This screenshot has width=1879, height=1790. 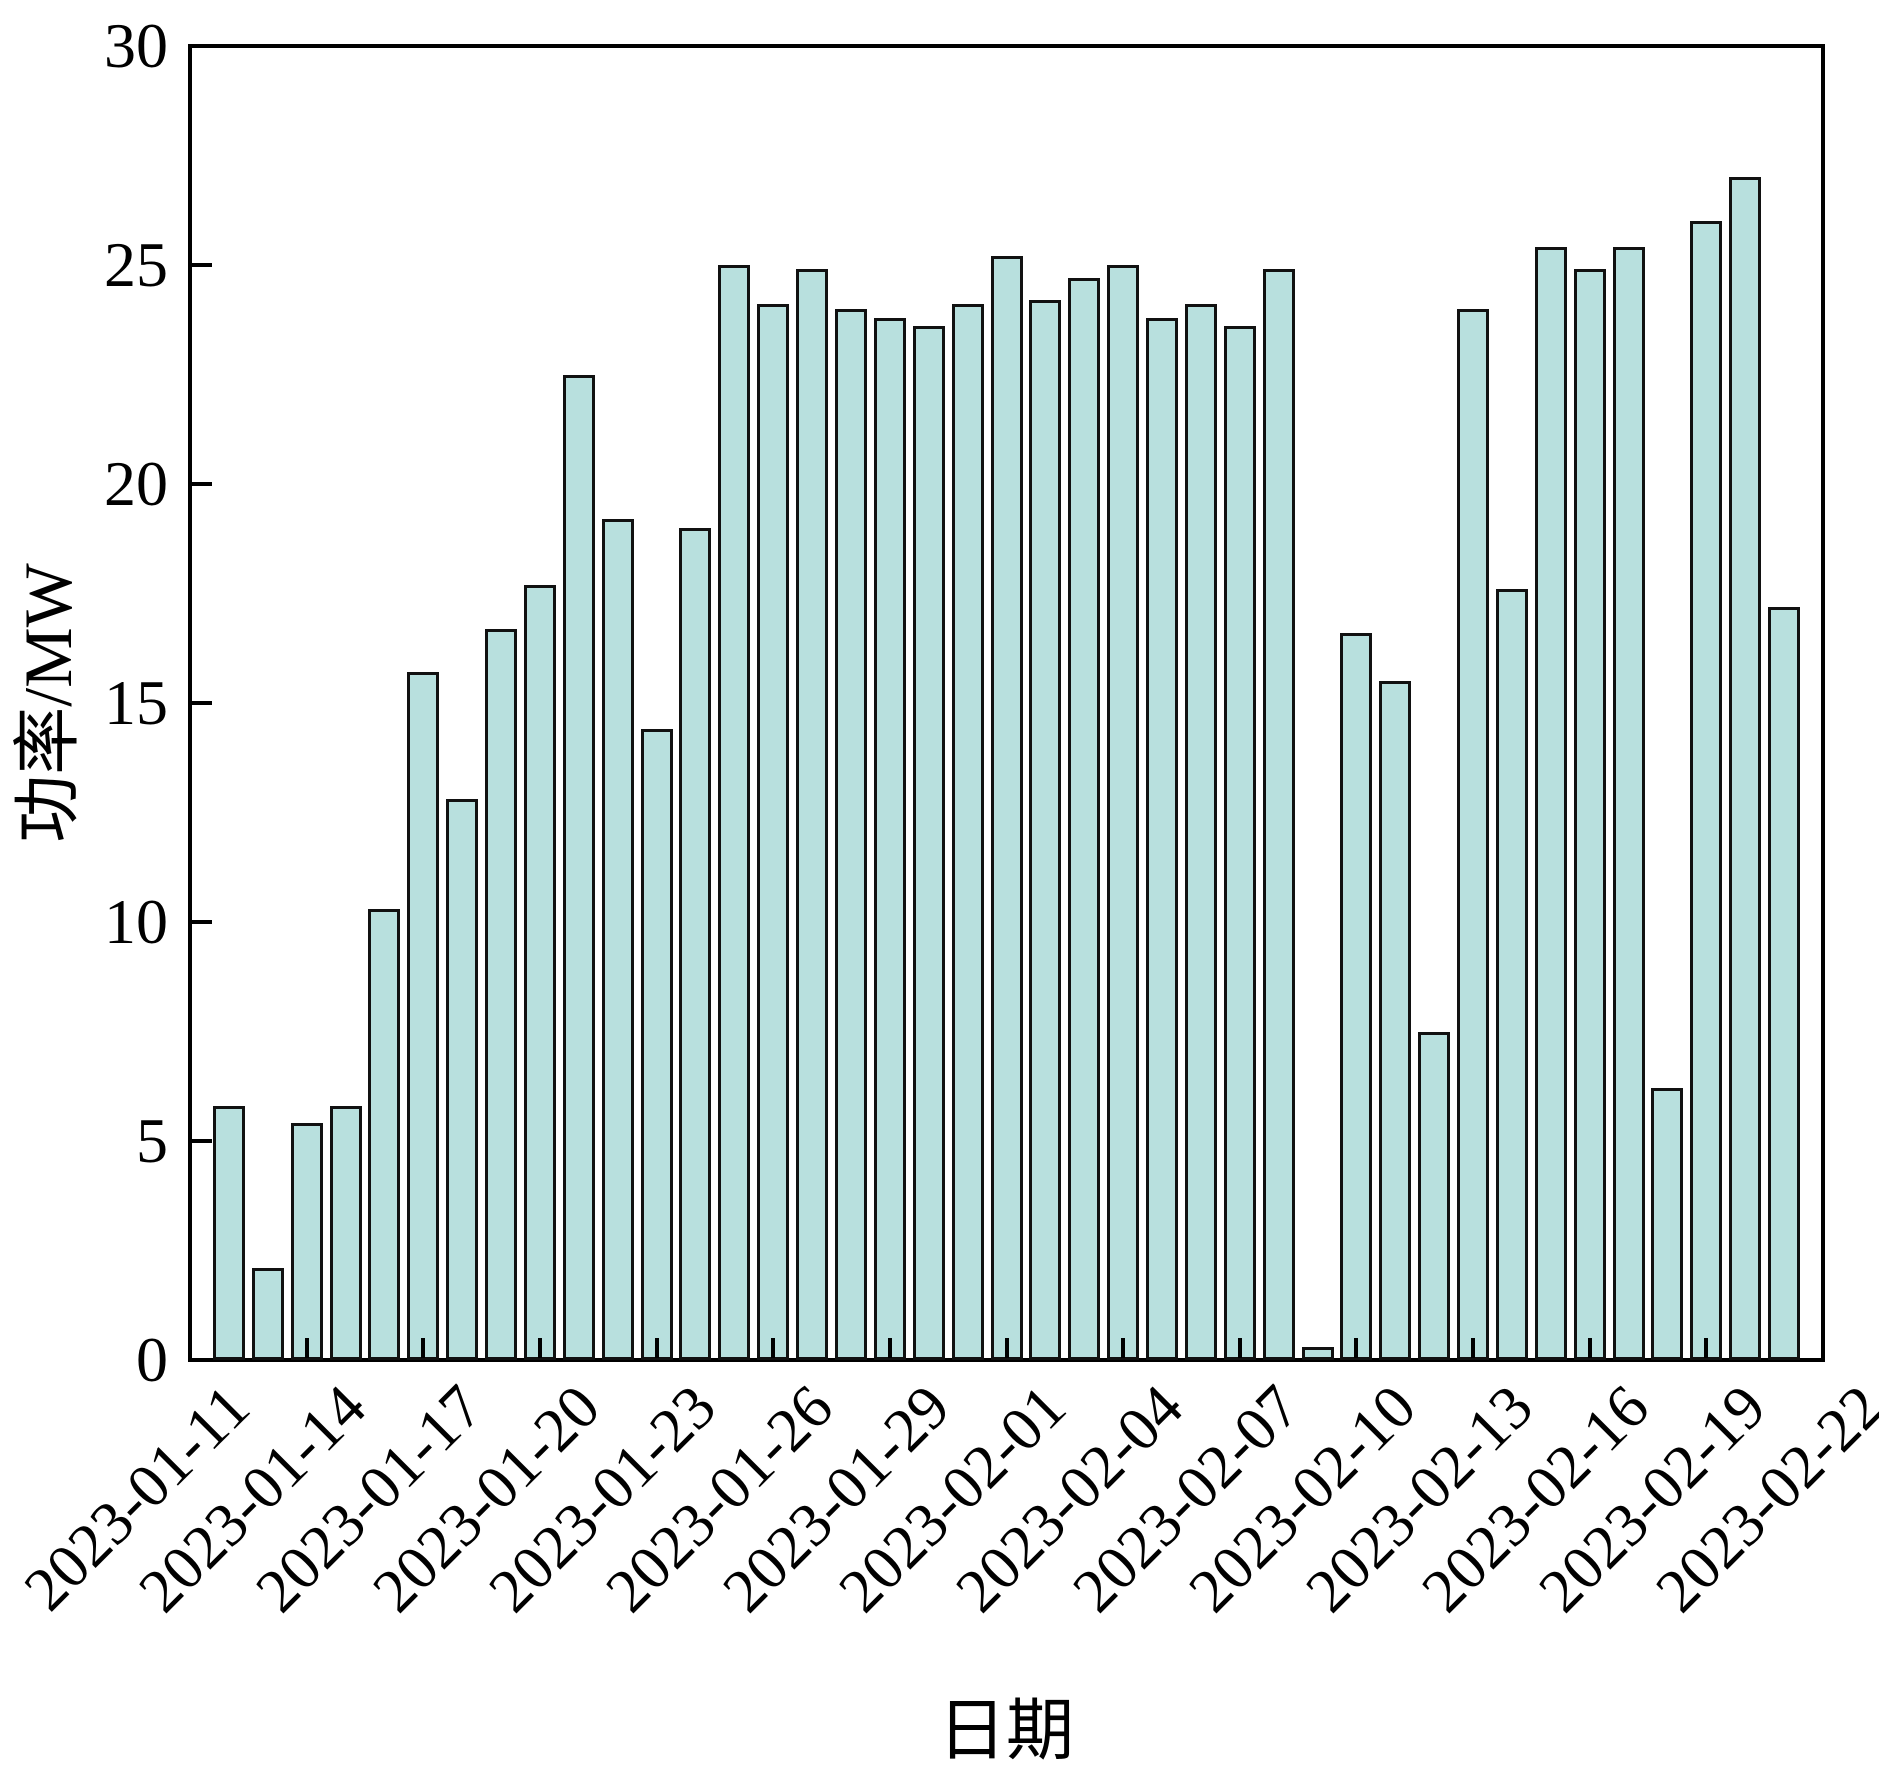 I want to click on y-axis-title: 功率/MW, so click(x=48, y=703).